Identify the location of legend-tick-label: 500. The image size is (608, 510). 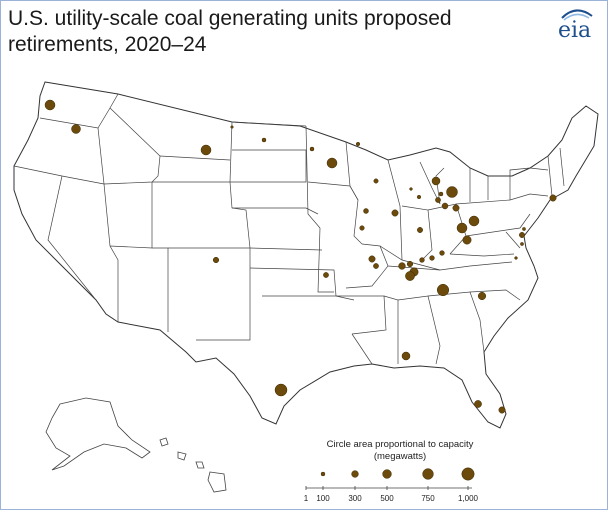
(387, 498).